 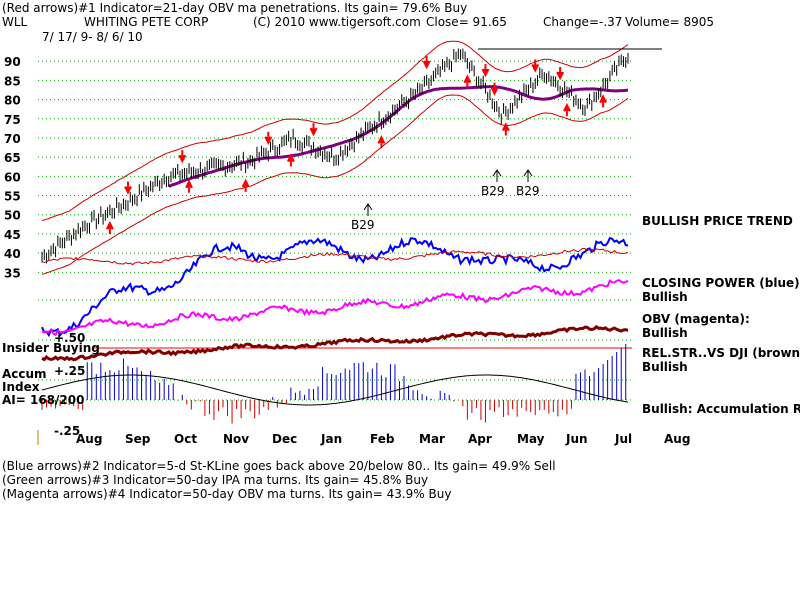 What do you see at coordinates (531, 439) in the screenshot?
I see `x-tick-label: May` at bounding box center [531, 439].